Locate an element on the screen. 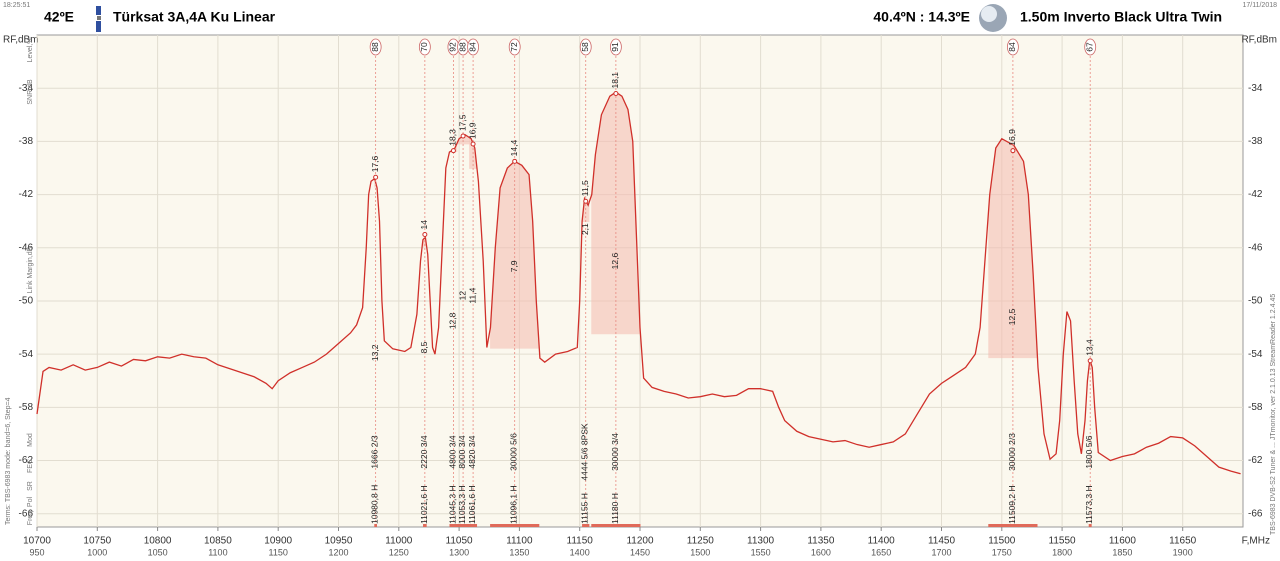 This screenshot has width=1280, height=561. frequency: 11096,1 H is located at coordinates (514, 504).